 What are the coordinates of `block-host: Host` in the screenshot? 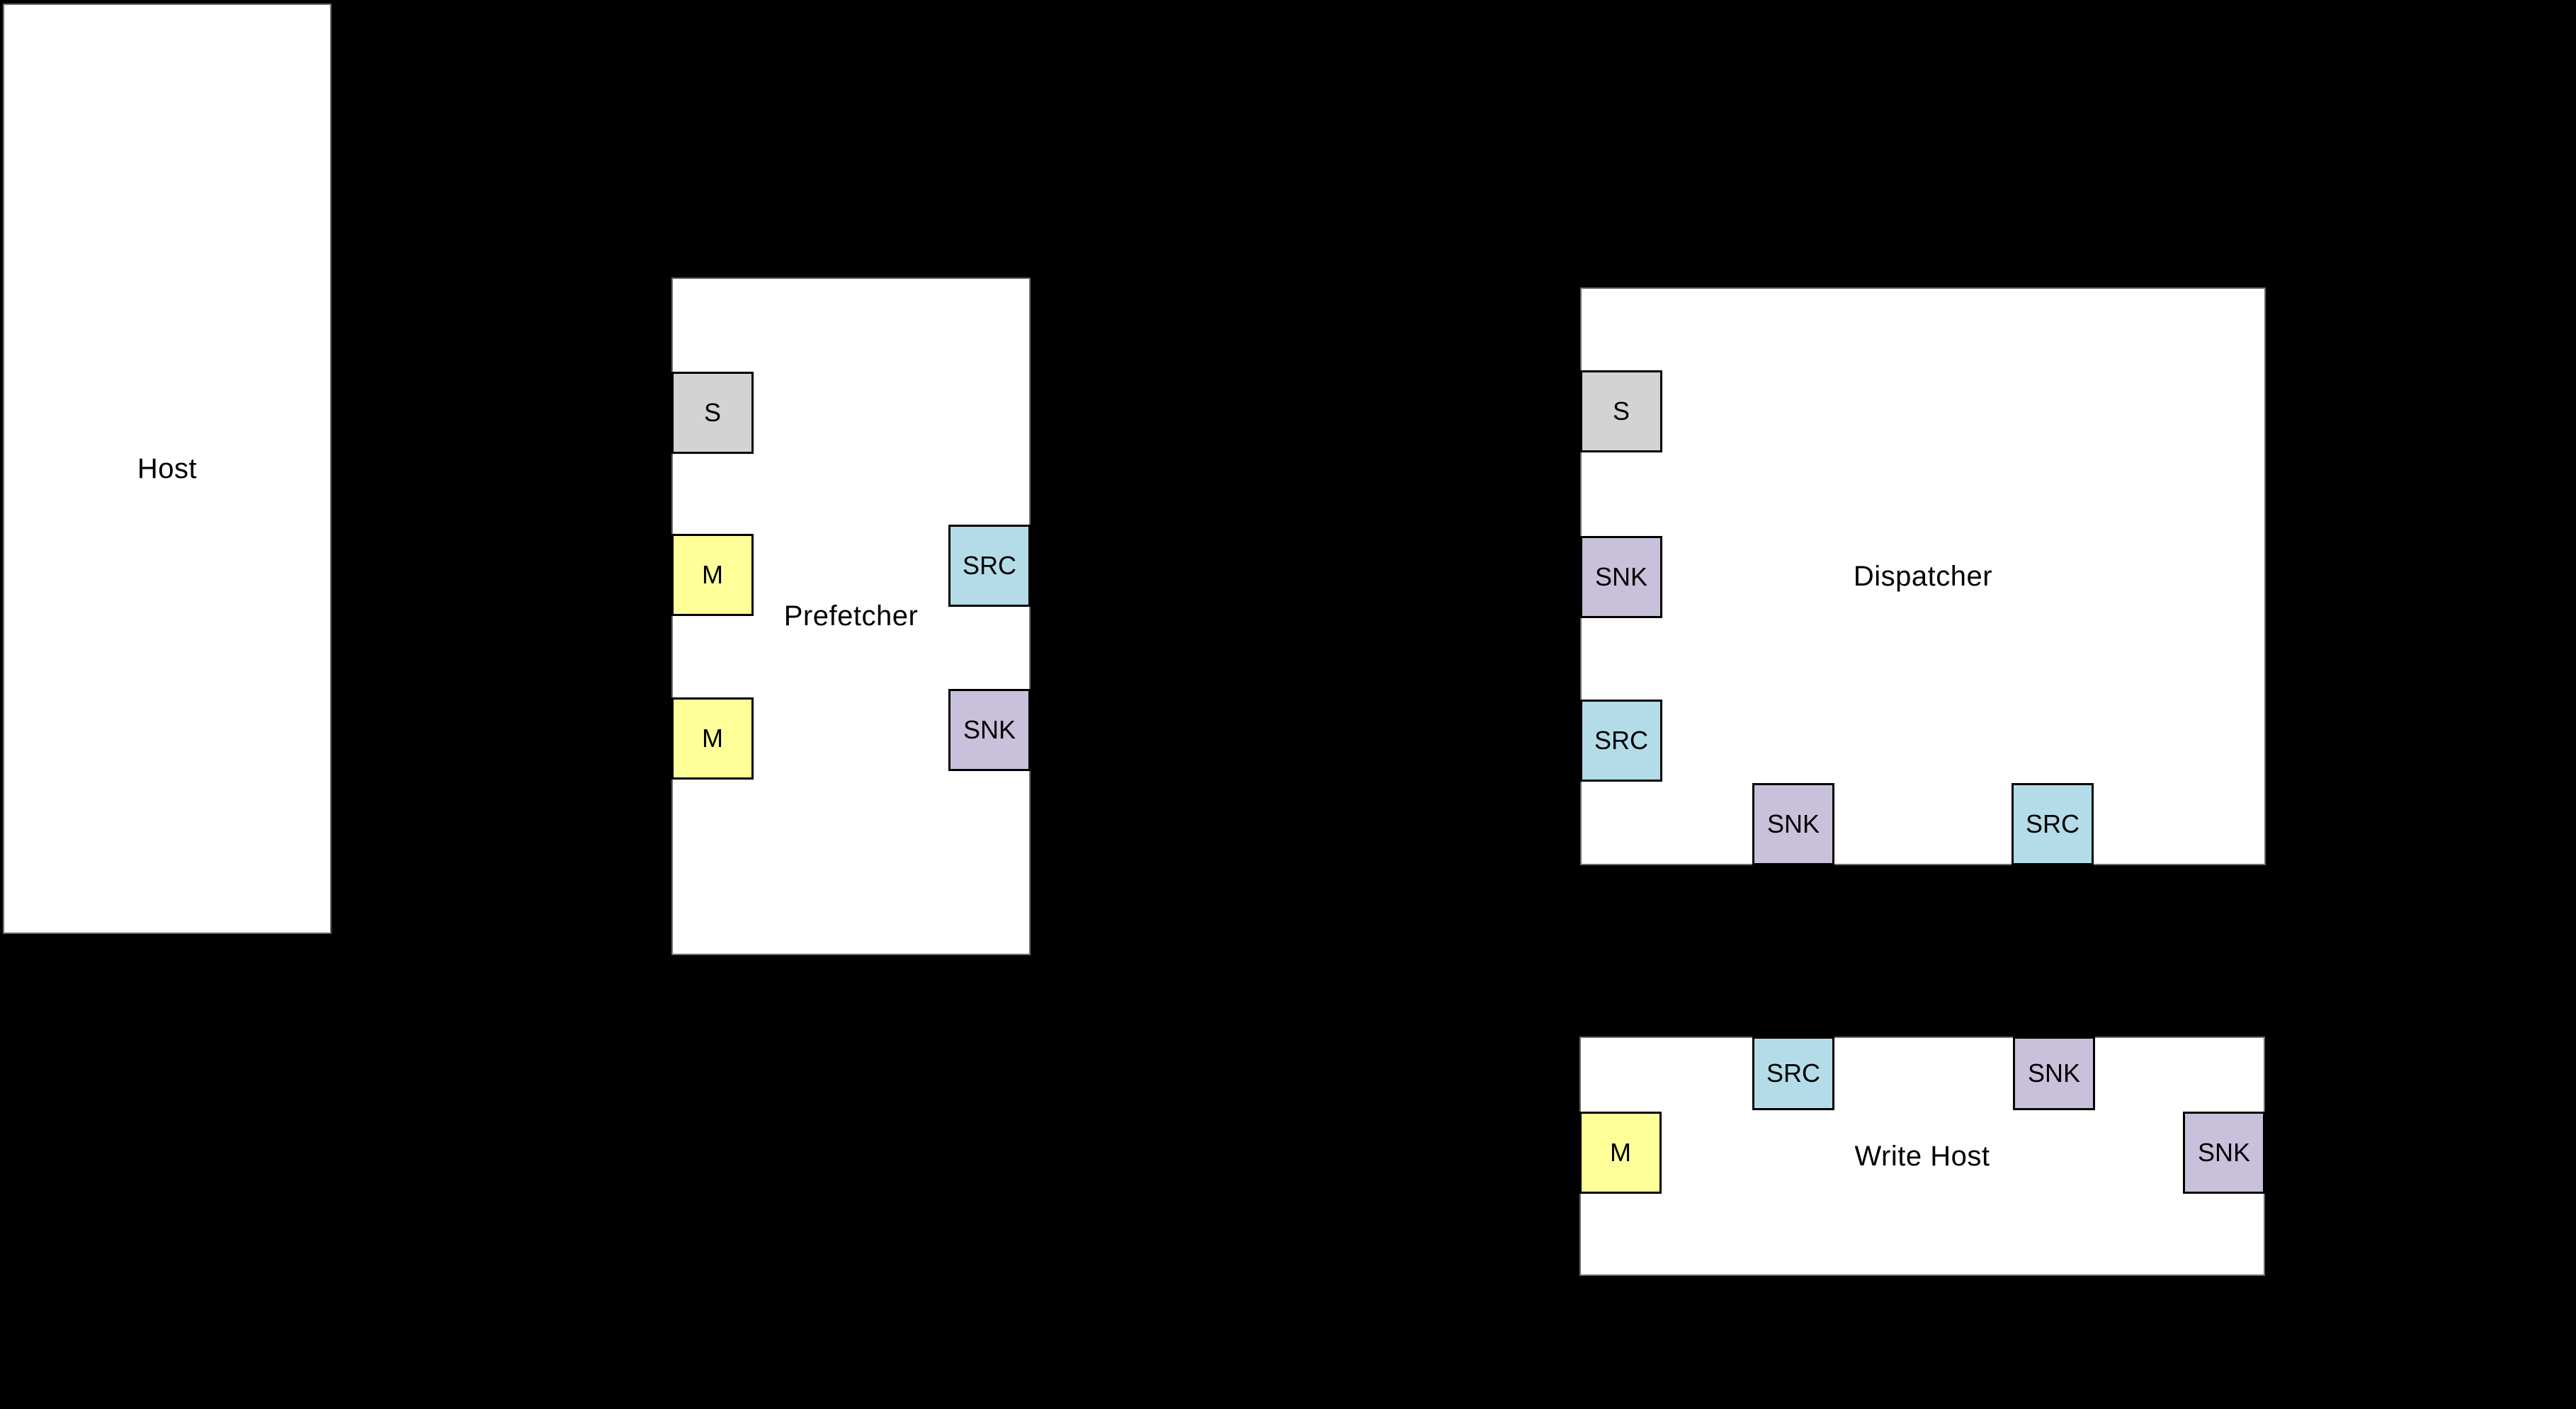 It's located at (167, 469).